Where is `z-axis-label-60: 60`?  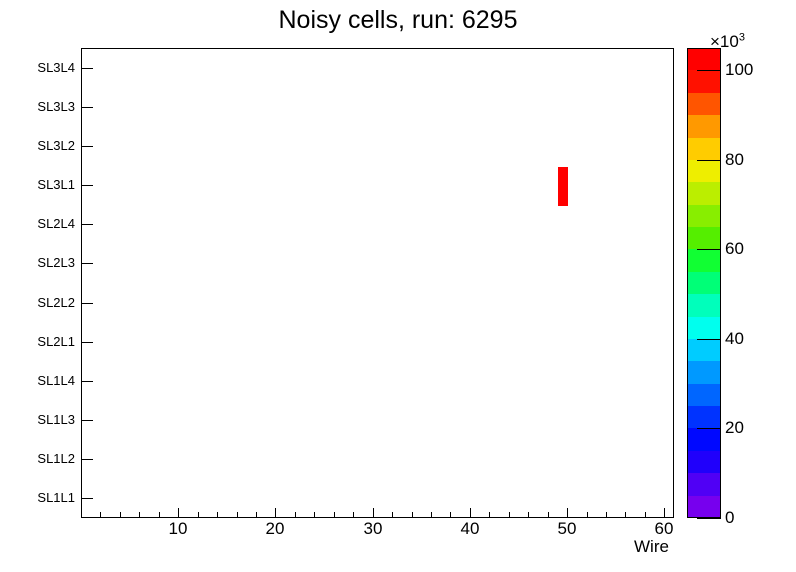 z-axis-label-60: 60 is located at coordinates (734, 248).